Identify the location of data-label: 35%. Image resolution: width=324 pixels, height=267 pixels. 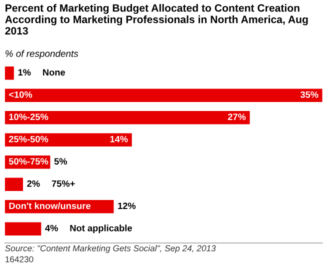
(309, 94).